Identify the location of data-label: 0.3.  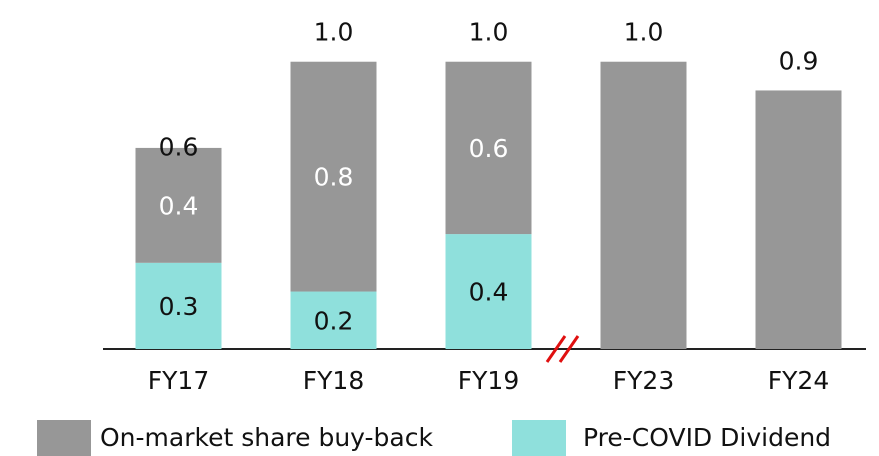
(179, 306).